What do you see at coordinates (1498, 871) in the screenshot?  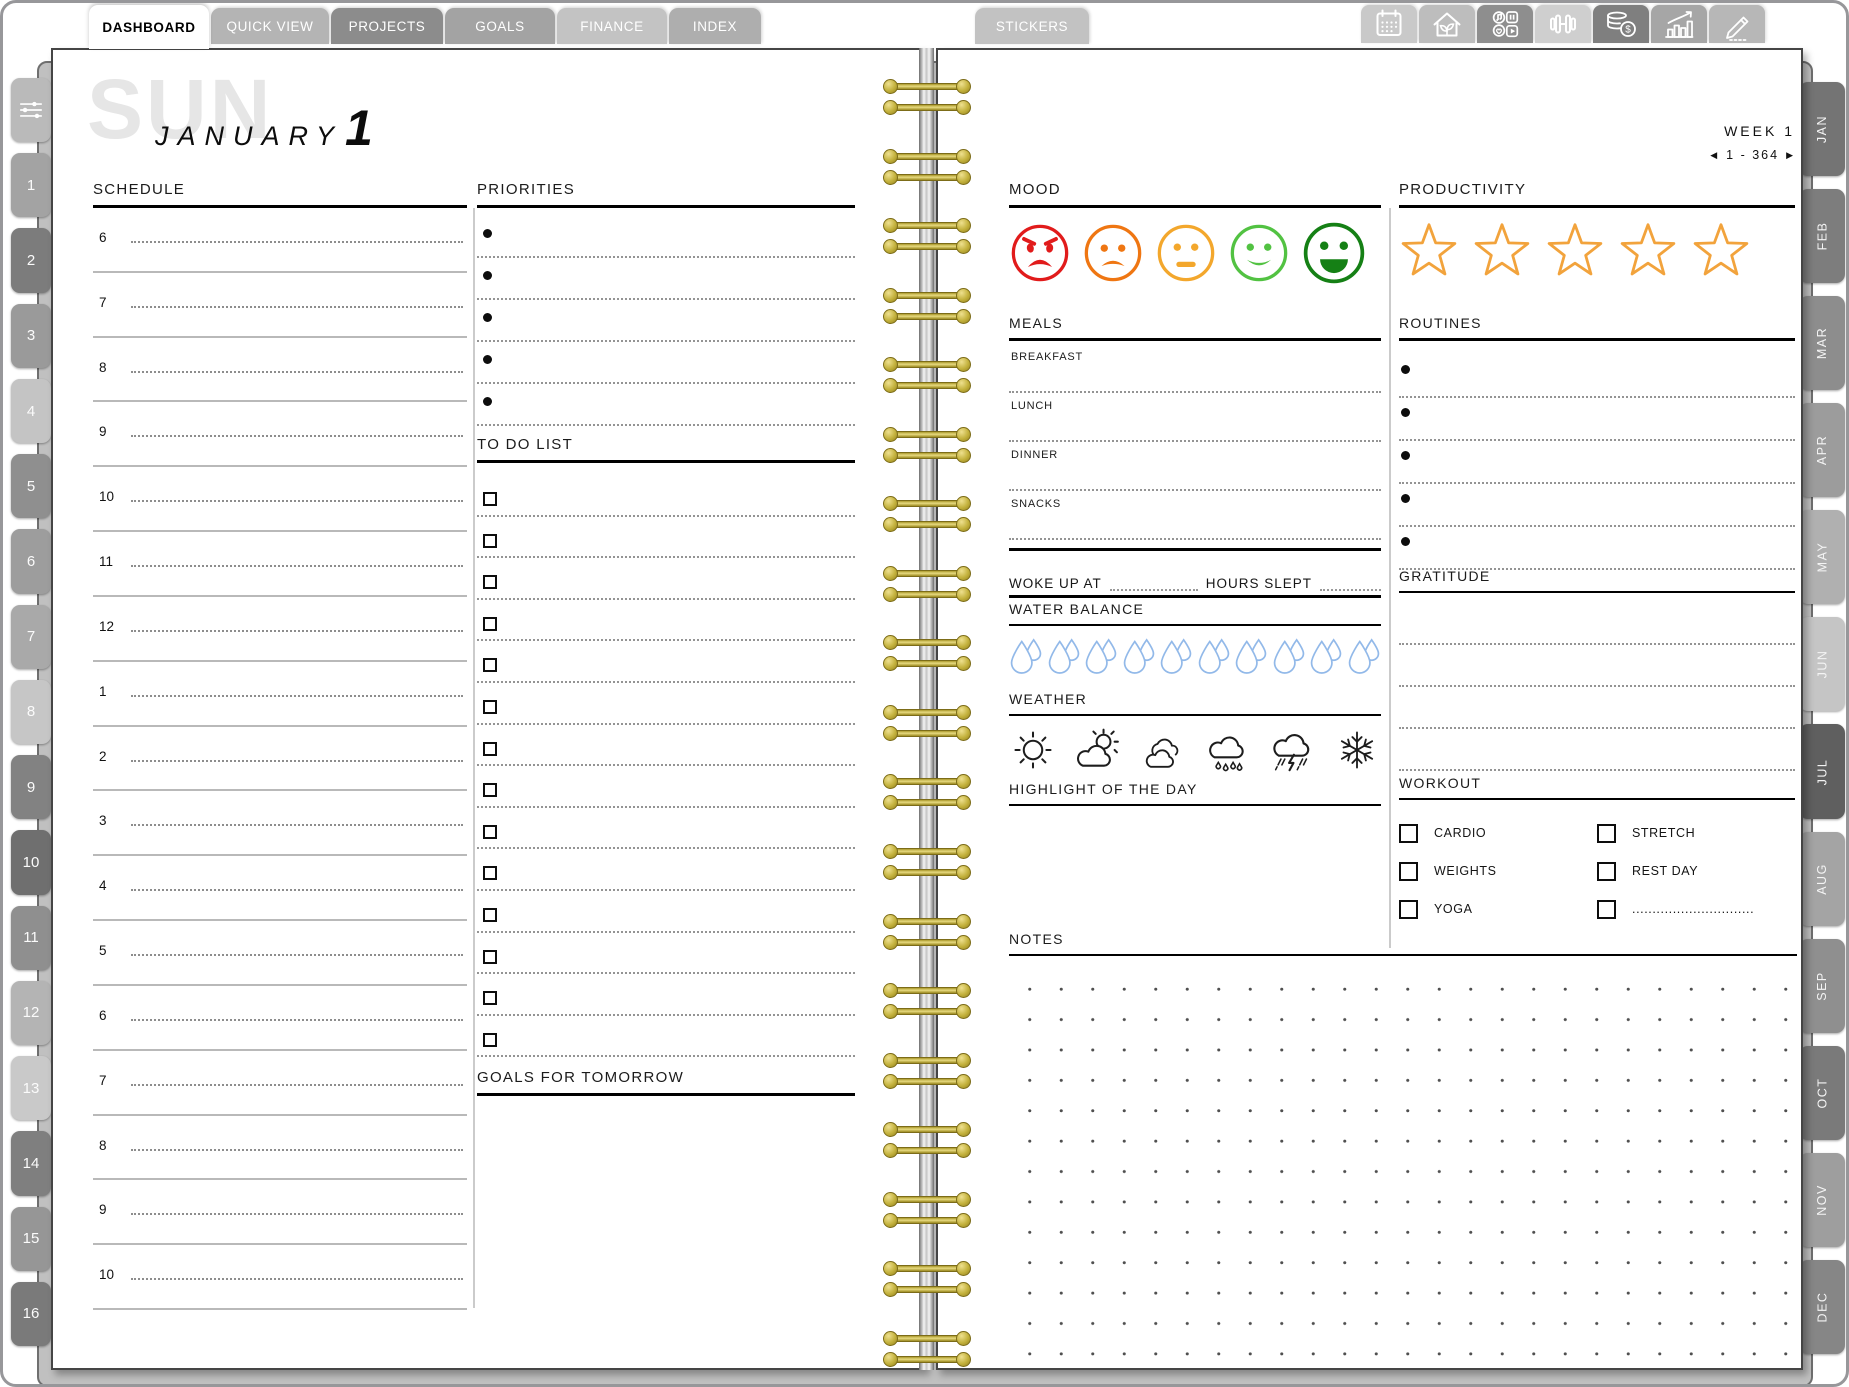 I see `workout-item: WEIGHTS` at bounding box center [1498, 871].